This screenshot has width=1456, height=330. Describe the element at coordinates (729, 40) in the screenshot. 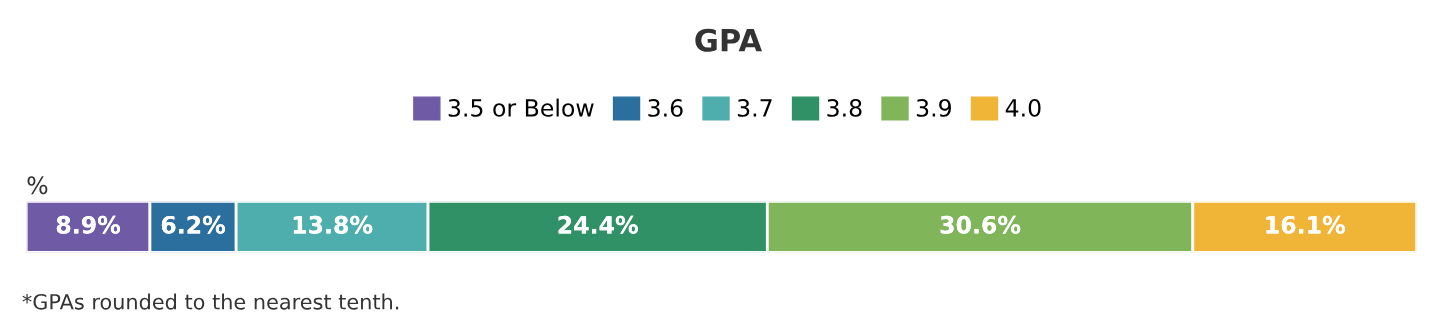

I see `chart-title: GPA` at that location.